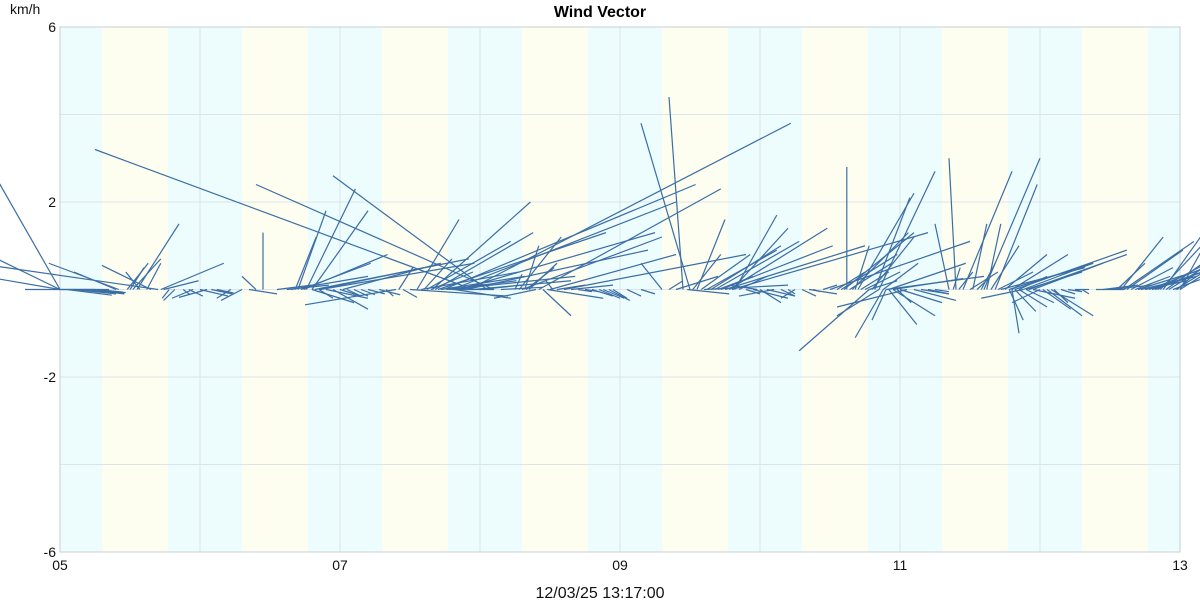 The width and height of the screenshot is (1200, 600). I want to click on x-tick-label: 05, so click(60, 565).